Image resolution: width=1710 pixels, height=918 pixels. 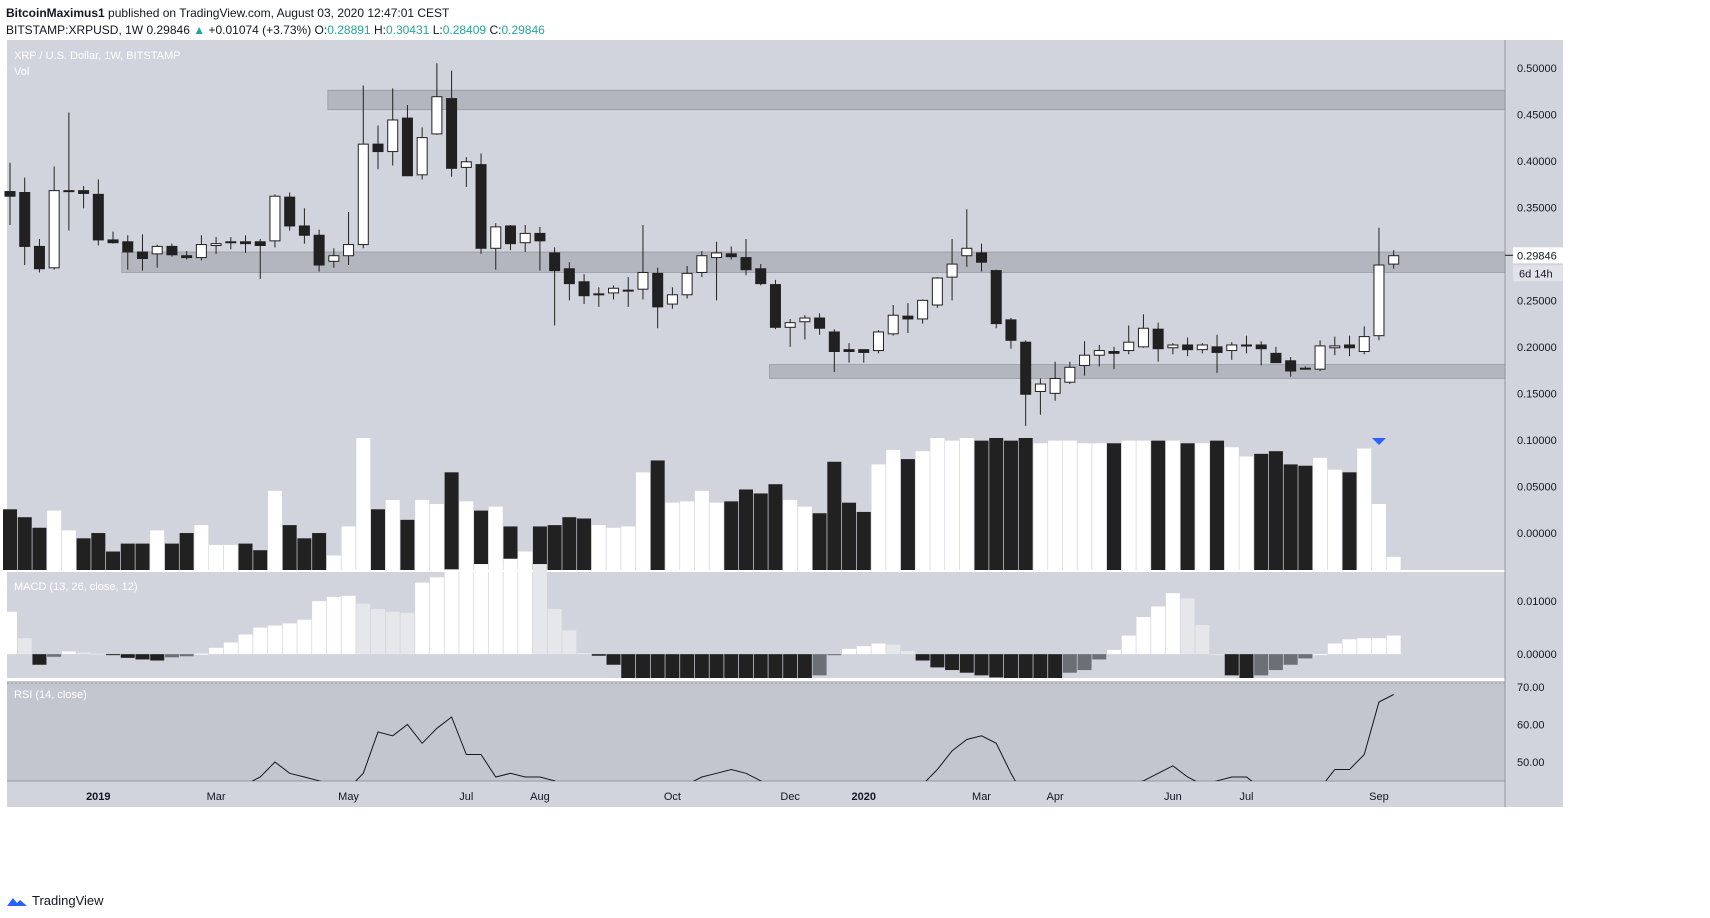 I want to click on x-tick-label: 2020, so click(x=864, y=797).